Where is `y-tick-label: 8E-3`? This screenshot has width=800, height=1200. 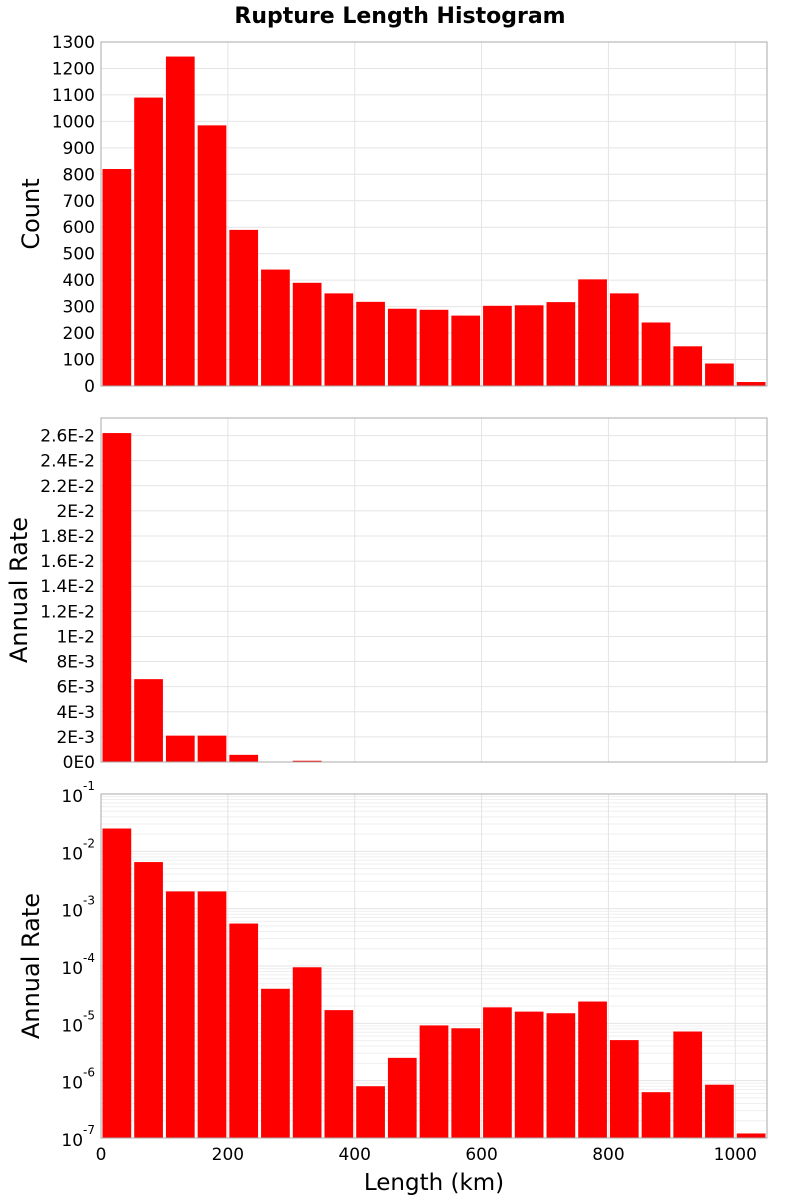 y-tick-label: 8E-3 is located at coordinates (75, 663).